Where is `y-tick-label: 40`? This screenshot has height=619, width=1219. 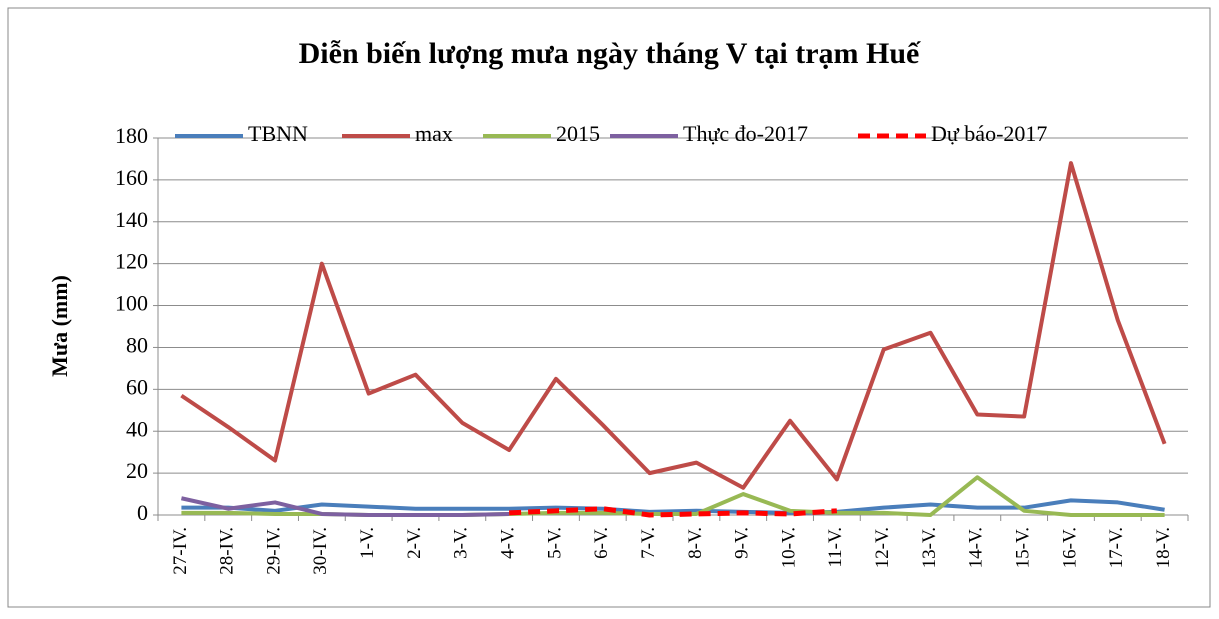 y-tick-label: 40 is located at coordinates (137, 428).